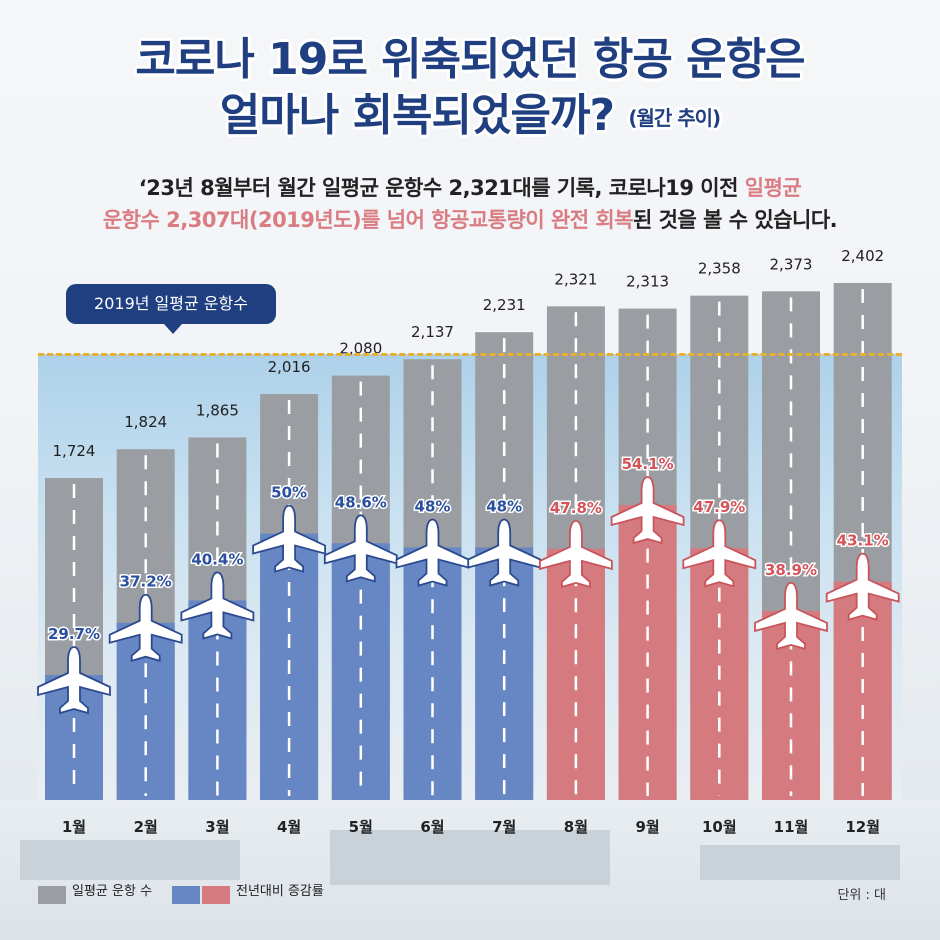  Describe the element at coordinates (504, 827) in the screenshot. I see `month-label: 7월` at that location.